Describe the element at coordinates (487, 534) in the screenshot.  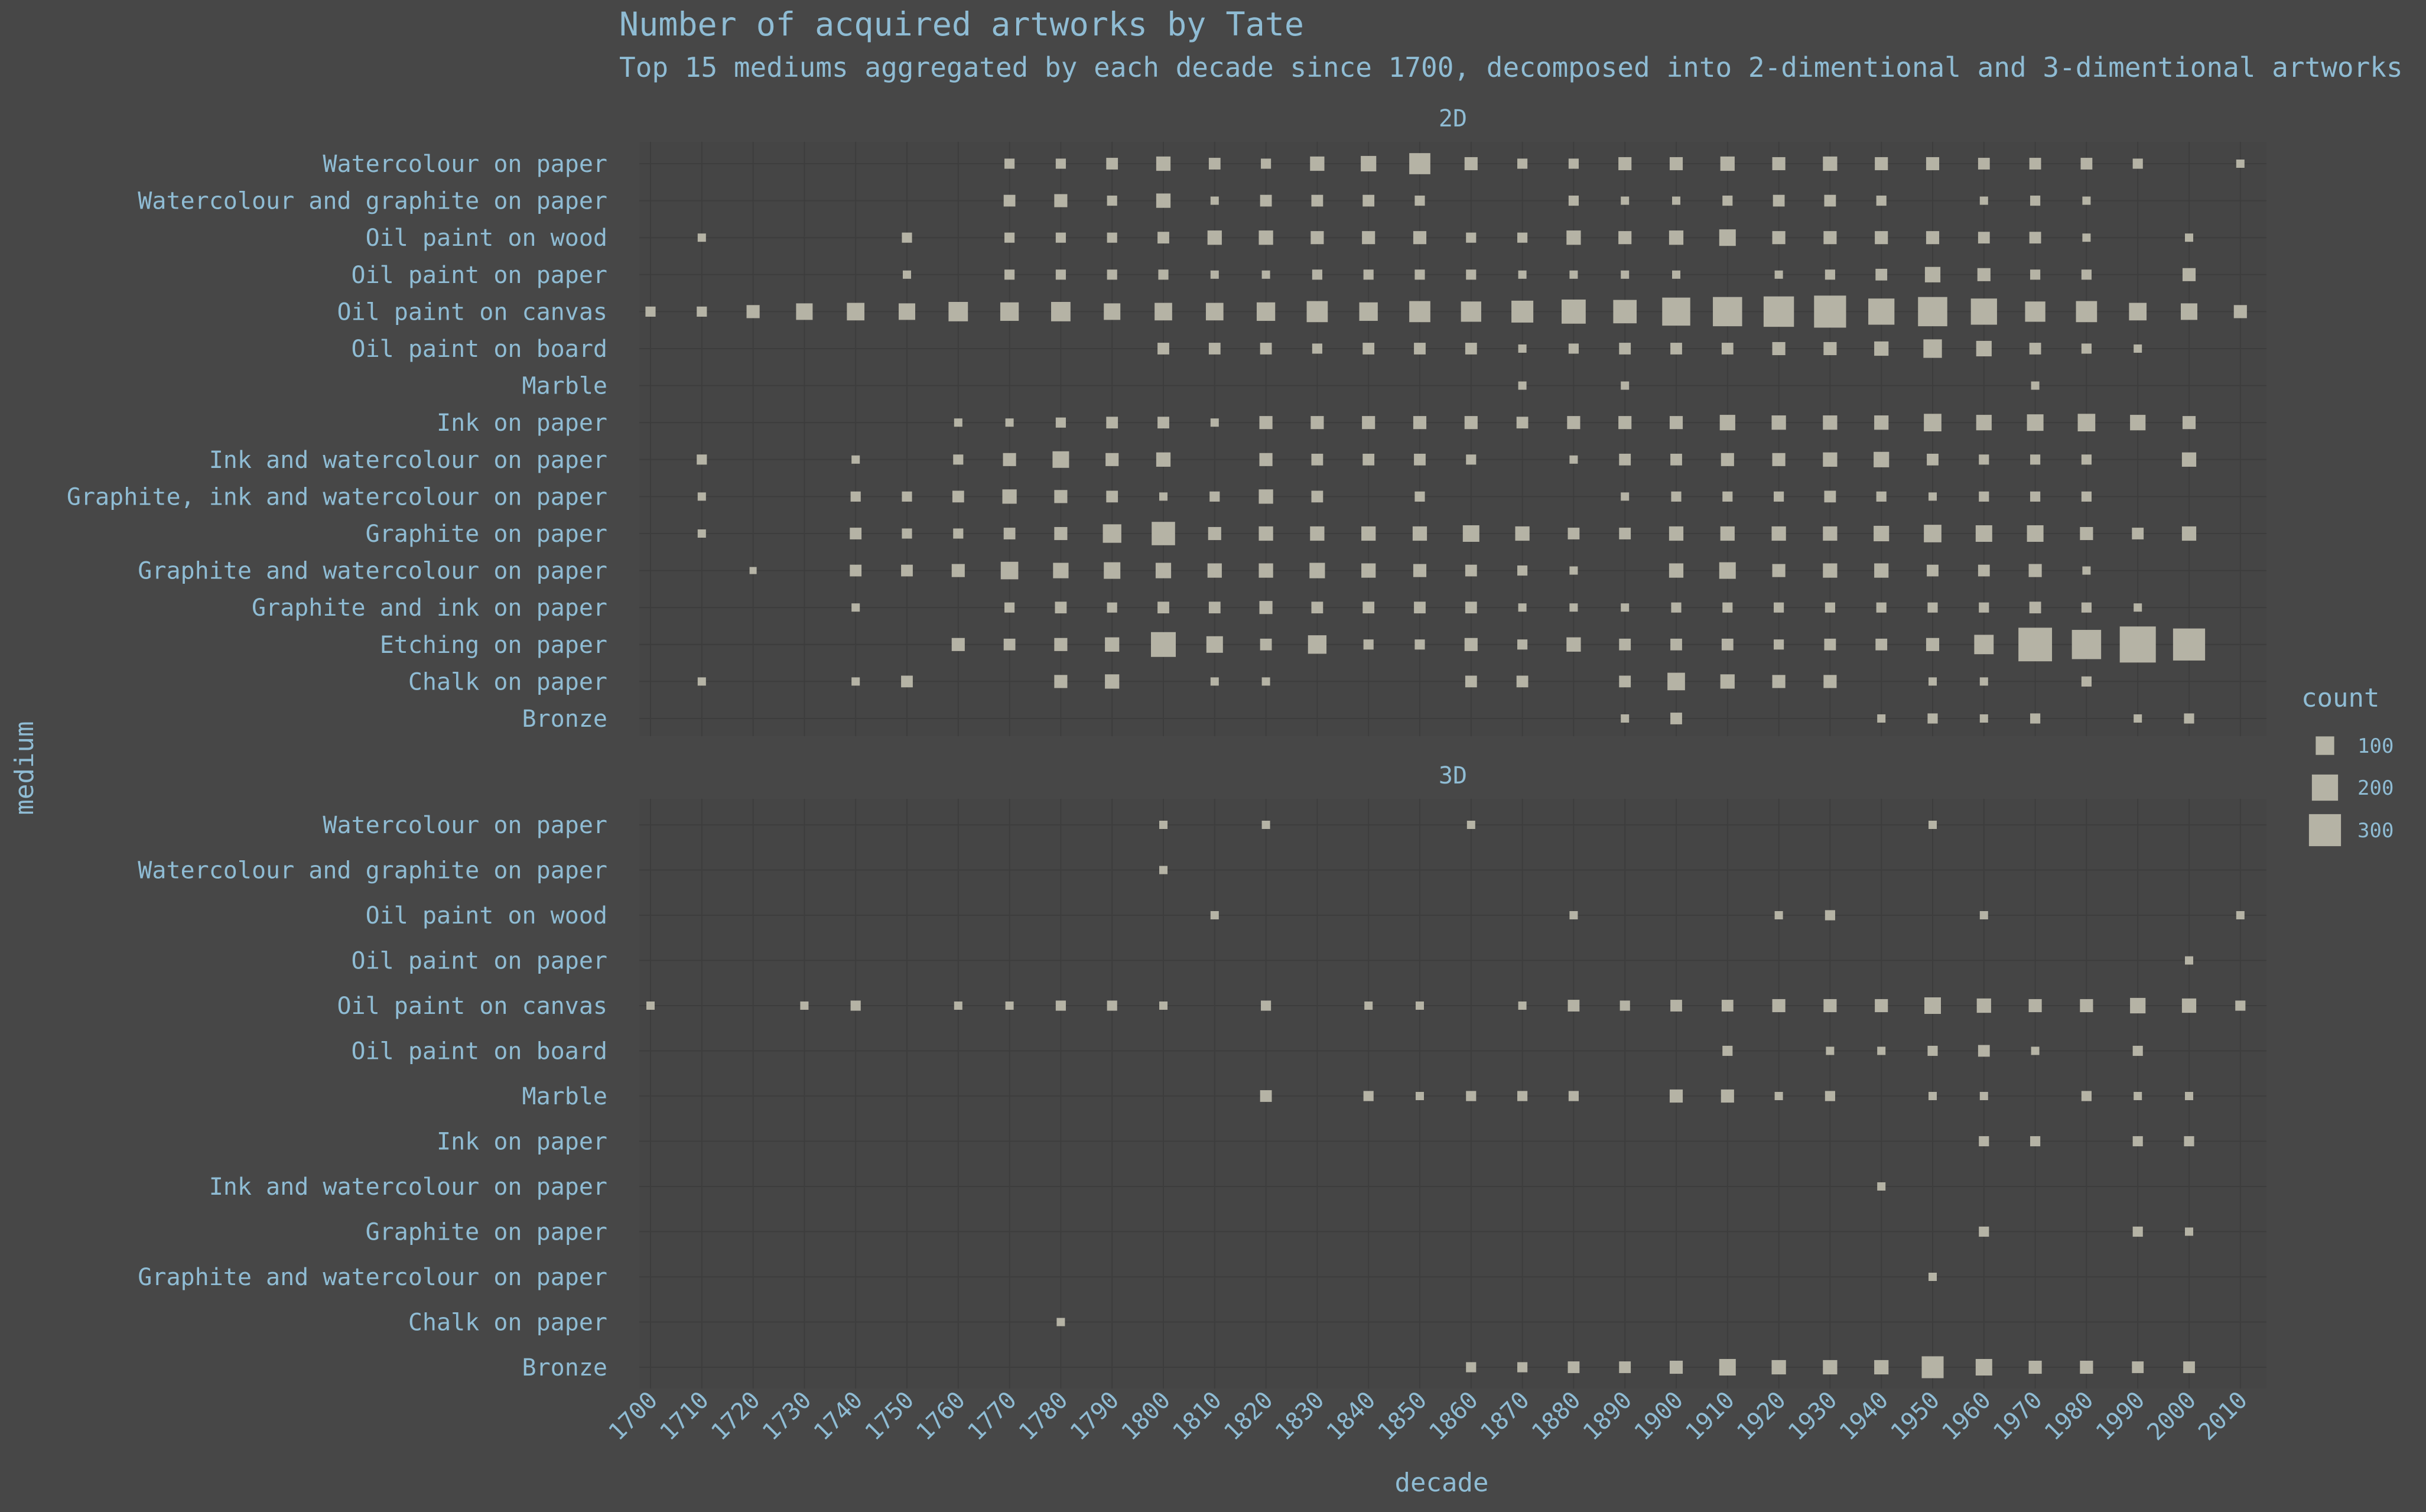
I see `y-tick-label-graphite-on-paper: Graphite on paper` at that location.